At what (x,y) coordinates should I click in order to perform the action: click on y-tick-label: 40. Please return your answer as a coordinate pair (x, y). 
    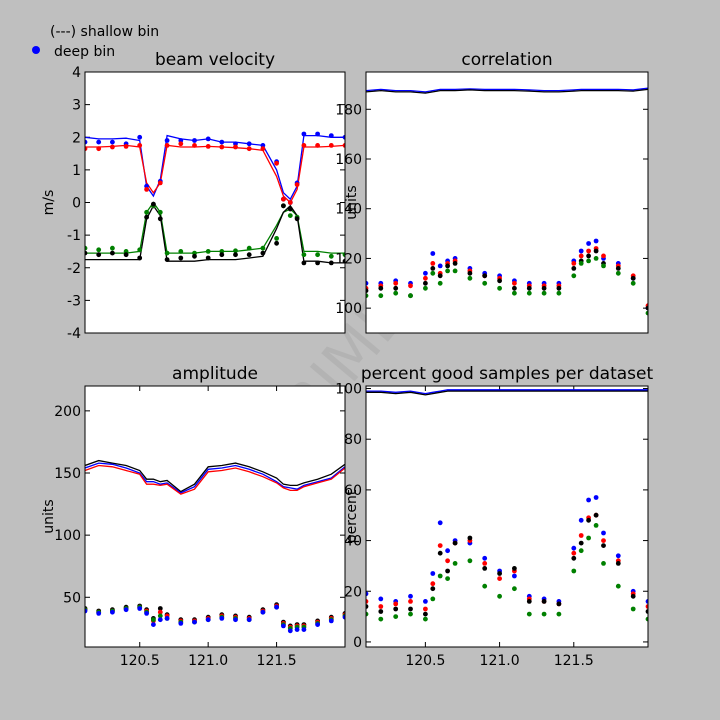
    Looking at the image, I should click on (353, 542).